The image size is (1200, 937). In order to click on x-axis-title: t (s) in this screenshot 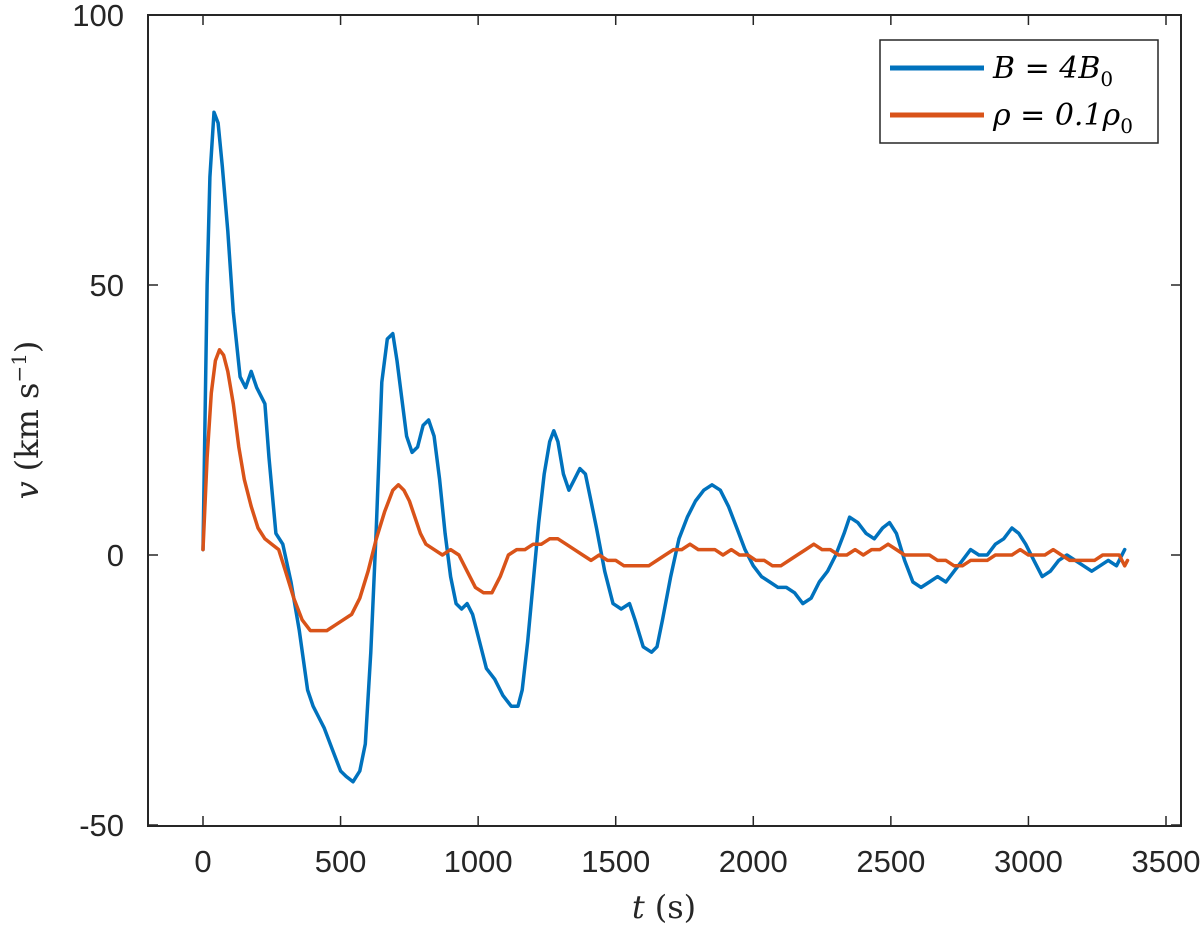, I will do `click(664, 907)`.